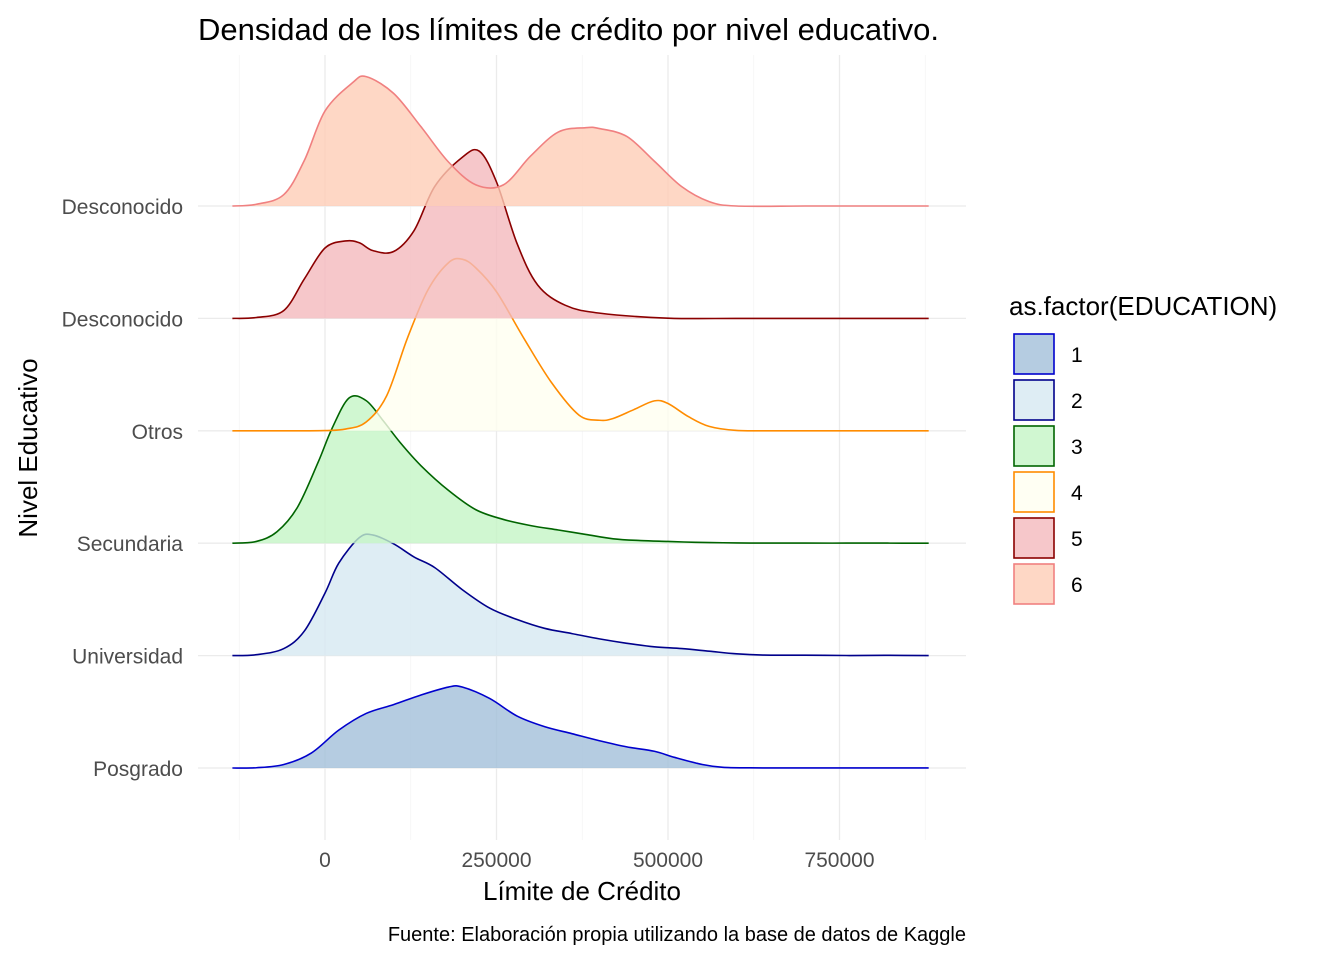 The image size is (1344, 960). I want to click on x-tick-label: 250000, so click(496, 860).